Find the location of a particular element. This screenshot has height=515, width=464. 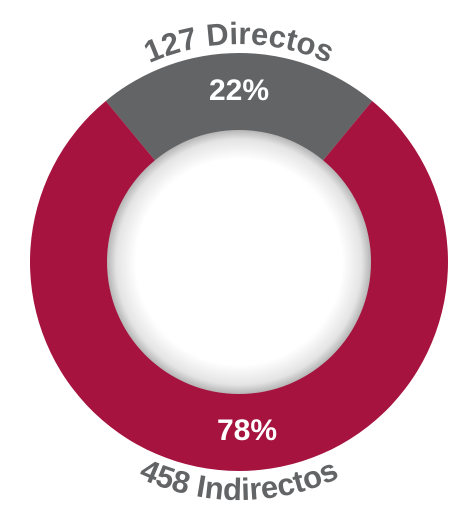

value-label: 22% is located at coordinates (239, 90).